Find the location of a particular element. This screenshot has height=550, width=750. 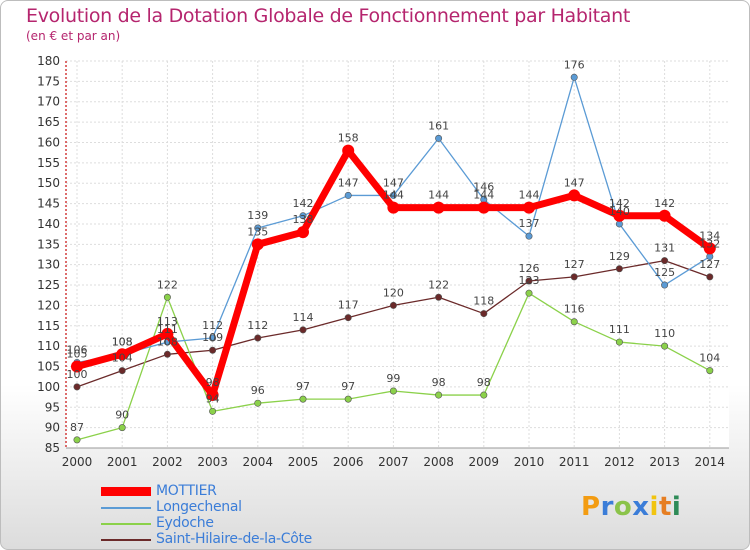

data-label-longechenal: 147 is located at coordinates (348, 182).